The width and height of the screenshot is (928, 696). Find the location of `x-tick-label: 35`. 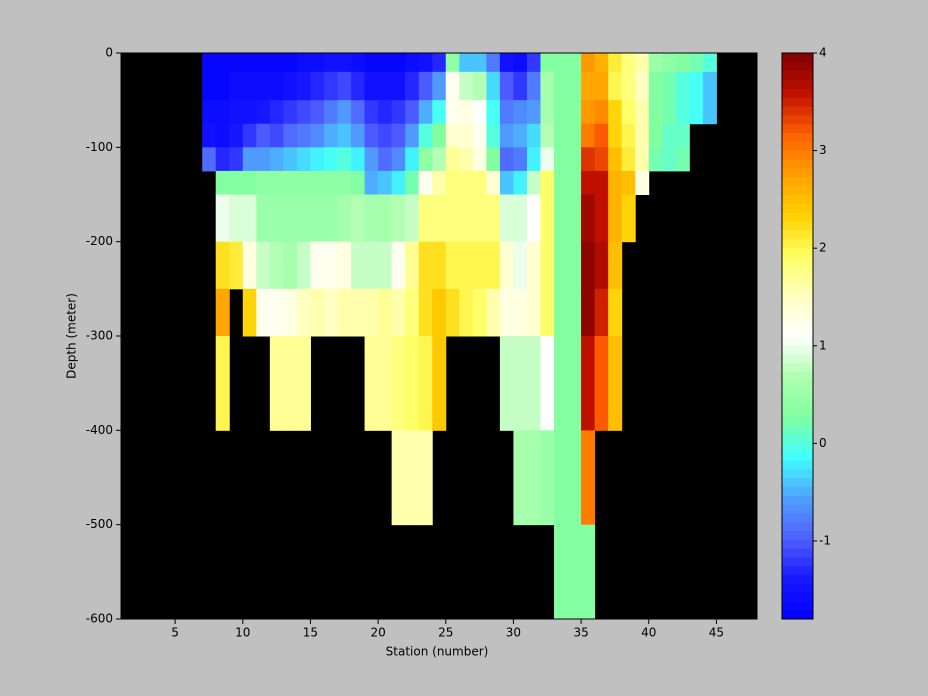

x-tick-label: 35 is located at coordinates (580, 633).